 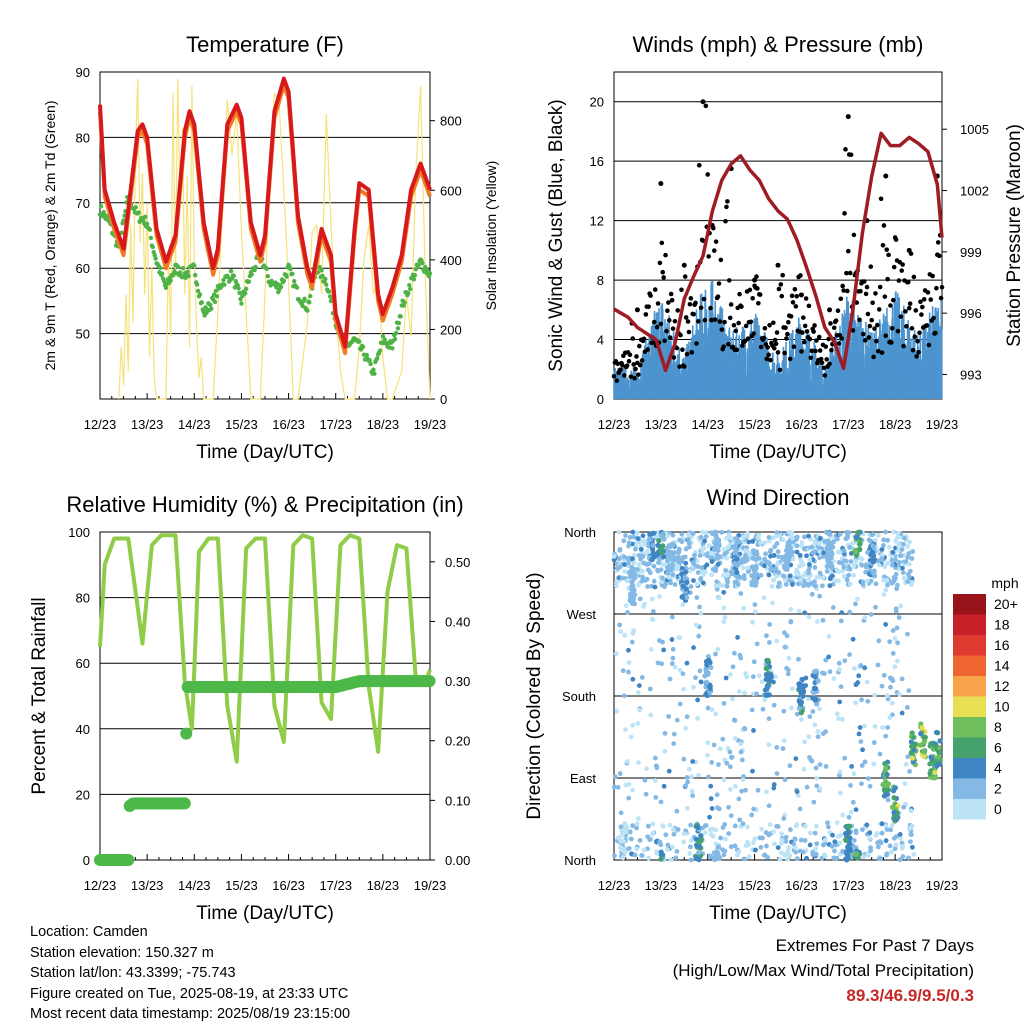 What do you see at coordinates (133, 973) in the screenshot?
I see `latlon-text: Station lat/lon: 43.3399; -75.743` at bounding box center [133, 973].